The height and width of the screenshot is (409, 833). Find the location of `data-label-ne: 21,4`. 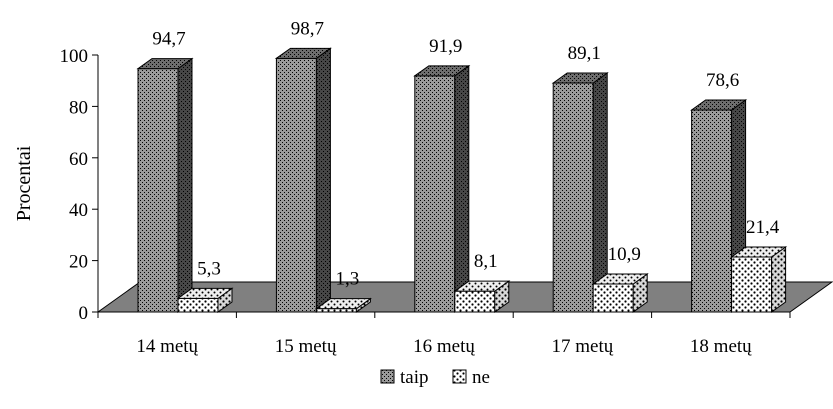

data-label-ne: 21,4 is located at coordinates (763, 227).